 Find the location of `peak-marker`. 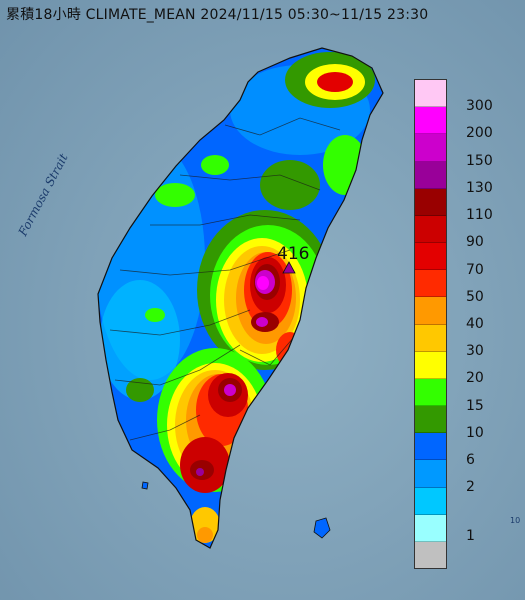

peak-marker is located at coordinates (289, 267).